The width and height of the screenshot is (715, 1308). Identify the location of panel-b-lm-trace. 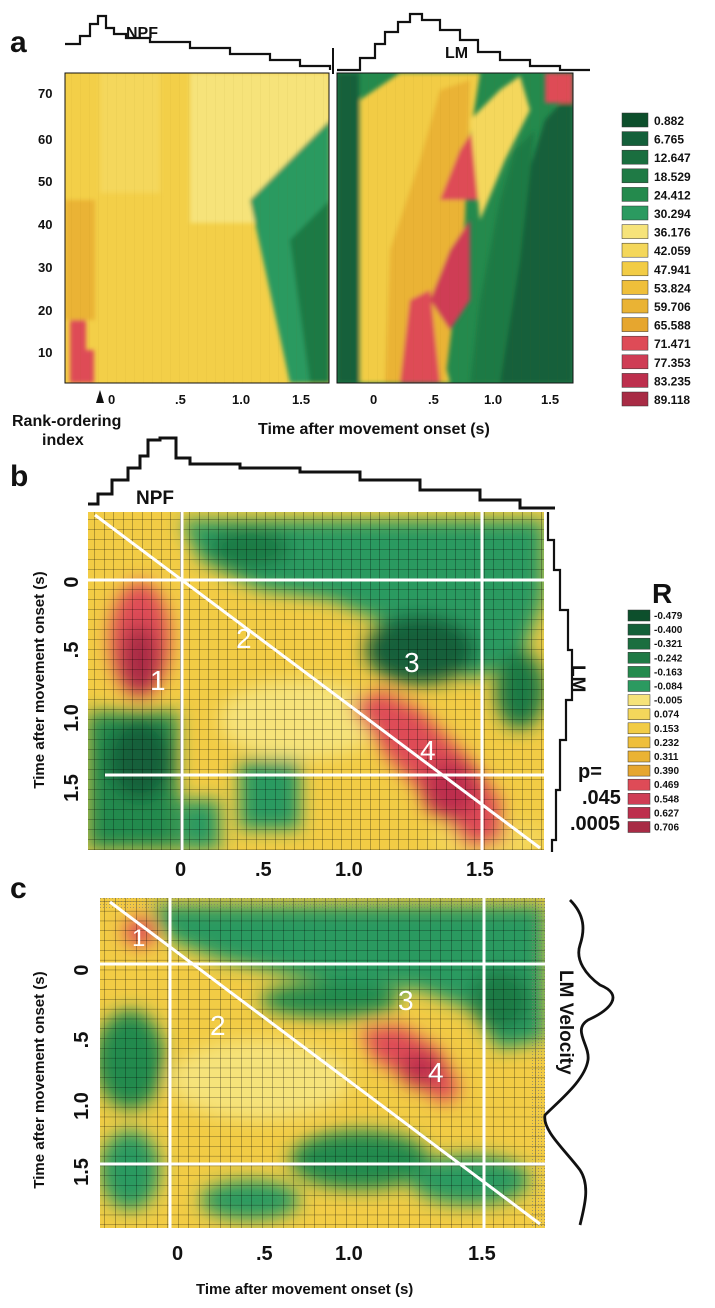
(560, 682).